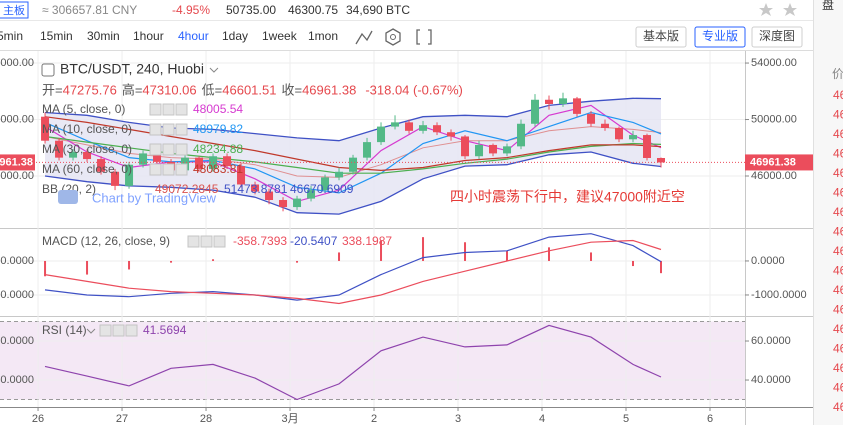  Describe the element at coordinates (212, 89) in the screenshot. I see `ohlc-label: 低=` at that location.